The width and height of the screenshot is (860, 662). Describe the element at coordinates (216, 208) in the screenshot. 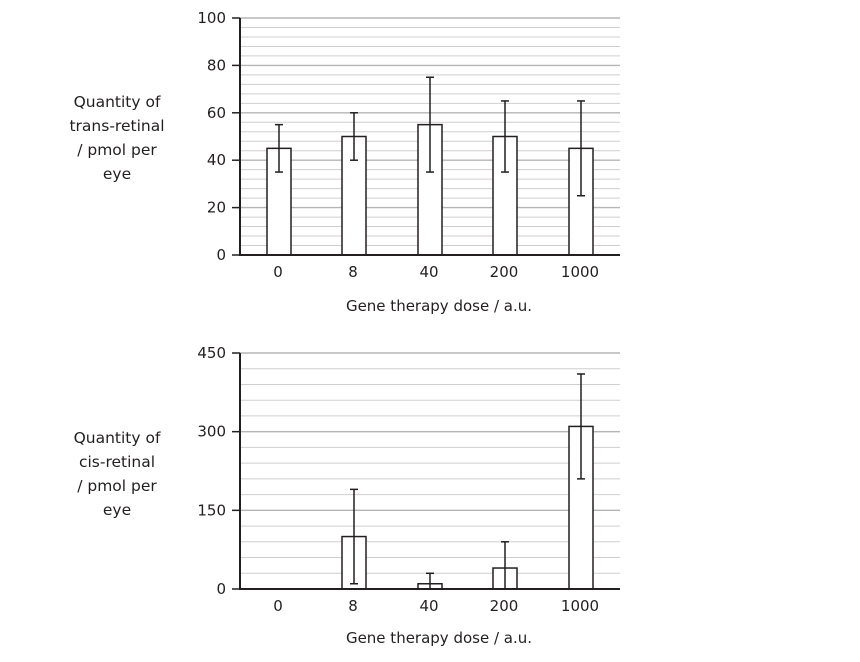

I see `y-tick-label: 20` at that location.